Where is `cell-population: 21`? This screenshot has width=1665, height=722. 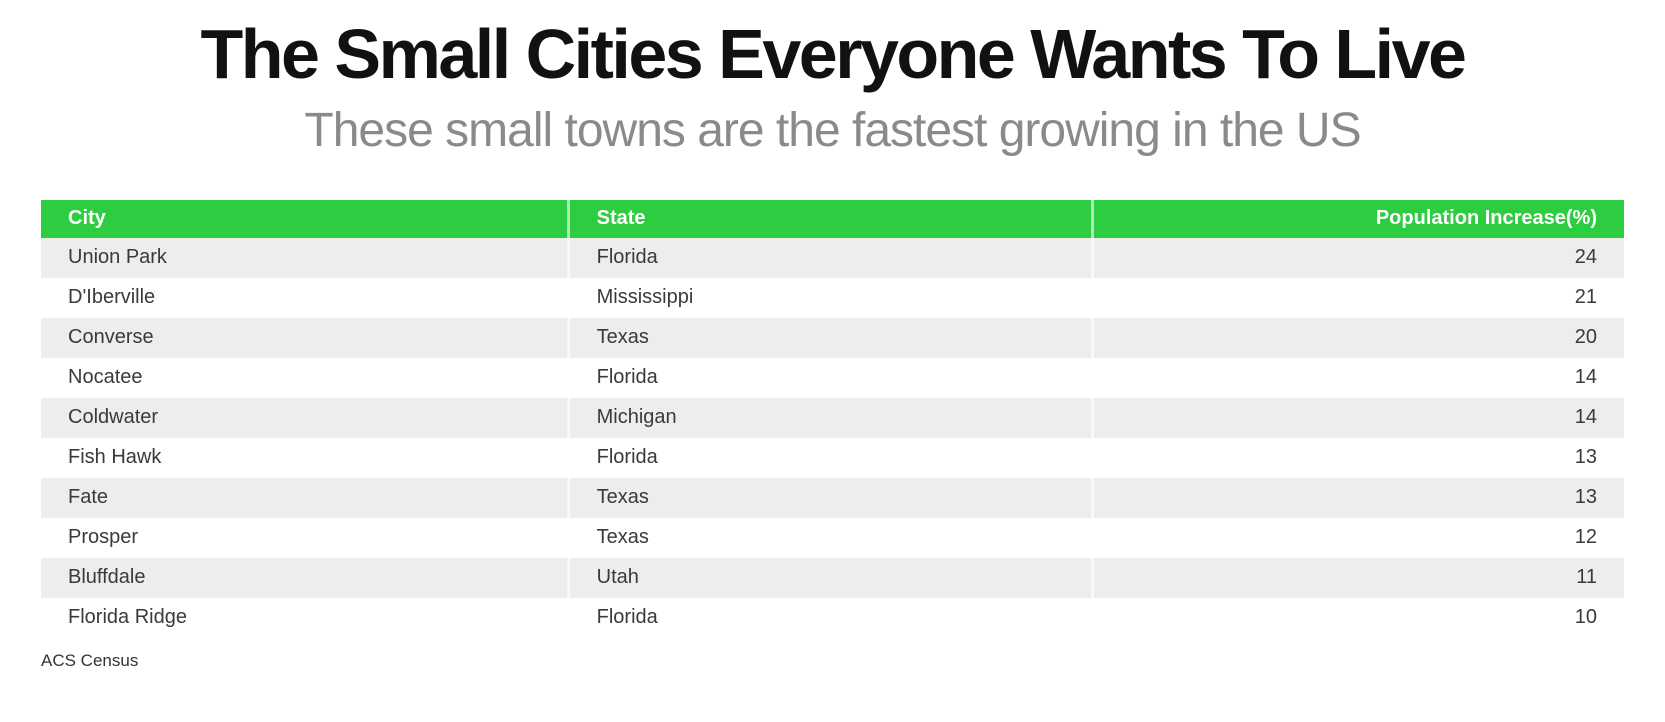
cell-population: 21 is located at coordinates (1585, 297).